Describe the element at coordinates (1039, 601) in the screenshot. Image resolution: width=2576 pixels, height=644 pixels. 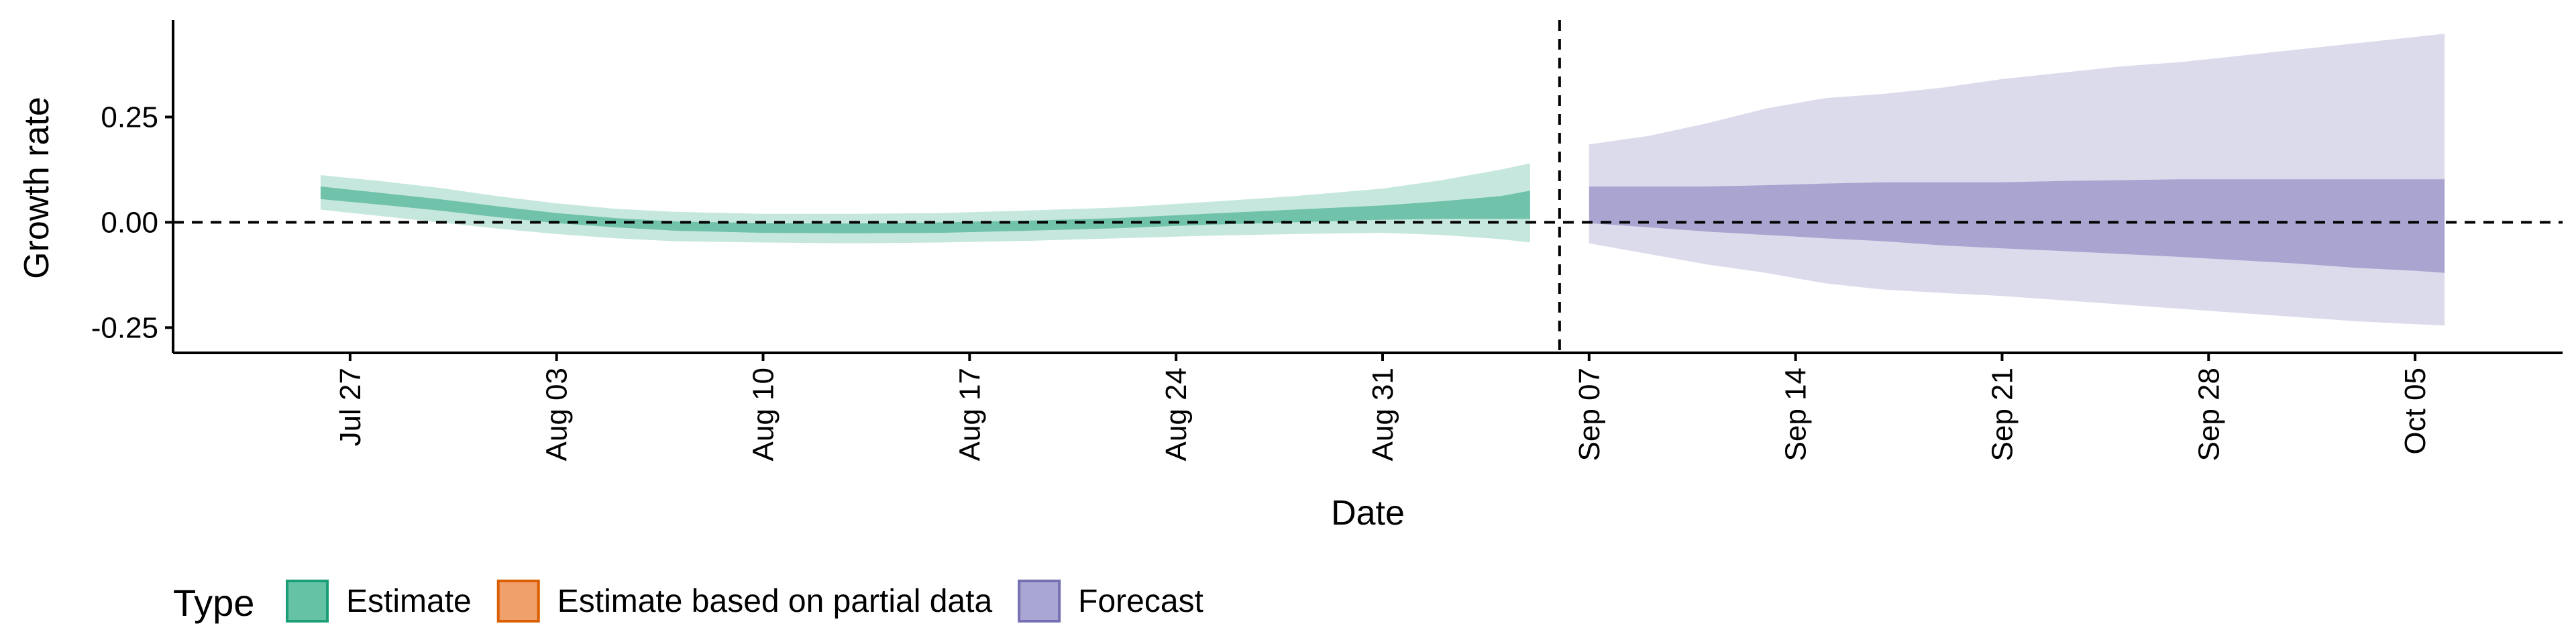
I see `legend-key-forecast` at that location.